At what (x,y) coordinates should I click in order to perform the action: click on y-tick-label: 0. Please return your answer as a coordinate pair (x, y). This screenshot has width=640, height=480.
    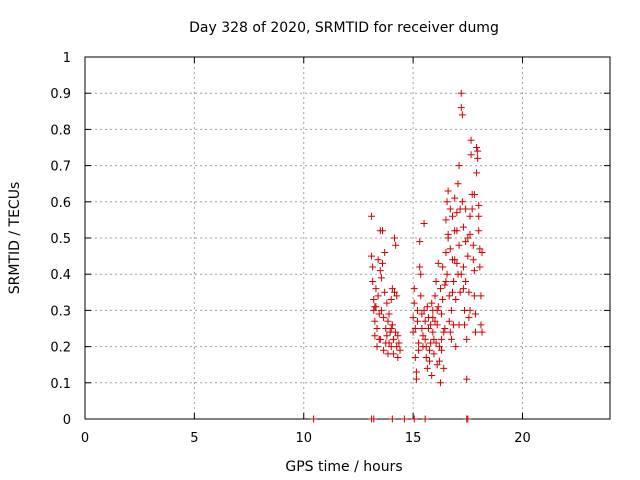
    Looking at the image, I should click on (67, 420).